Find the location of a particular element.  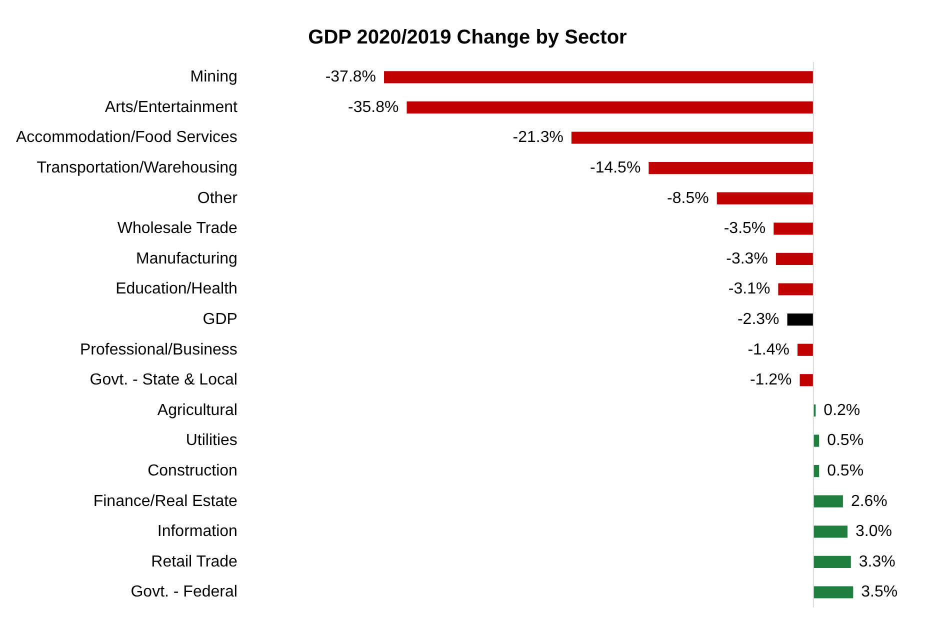

y-tick-label: Wholesale Trade is located at coordinates (177, 229).